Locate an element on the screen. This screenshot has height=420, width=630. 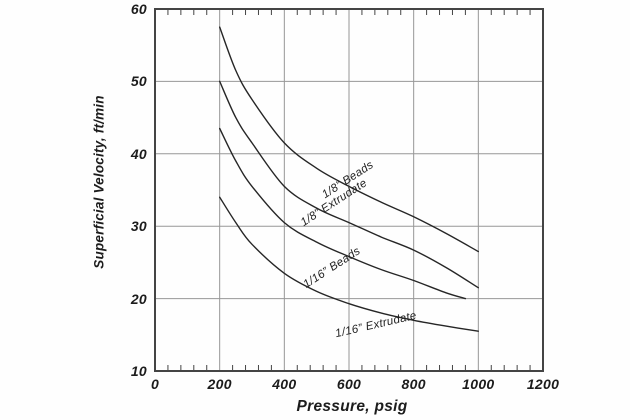
y-tick-label: 40 is located at coordinates (138, 153).